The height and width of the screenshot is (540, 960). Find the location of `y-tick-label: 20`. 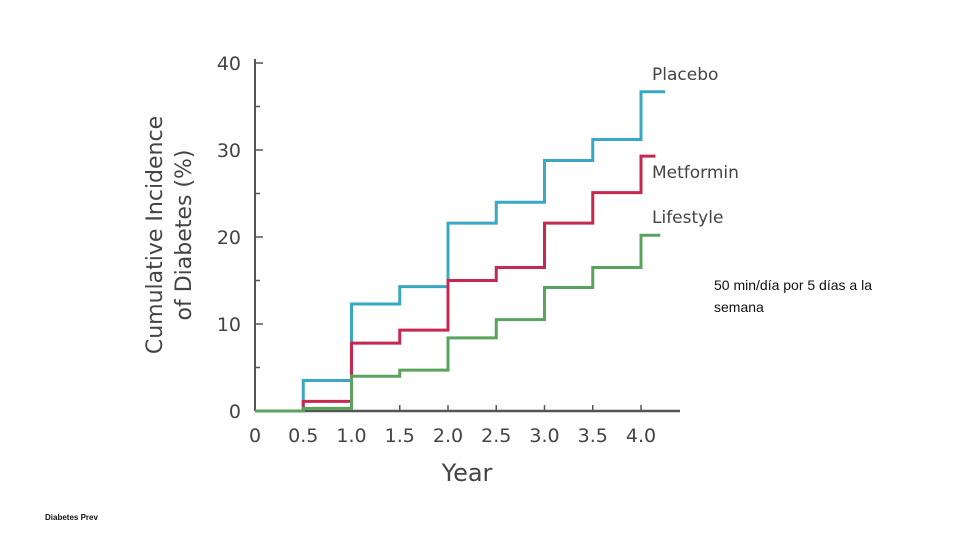

y-tick-label: 20 is located at coordinates (229, 238).